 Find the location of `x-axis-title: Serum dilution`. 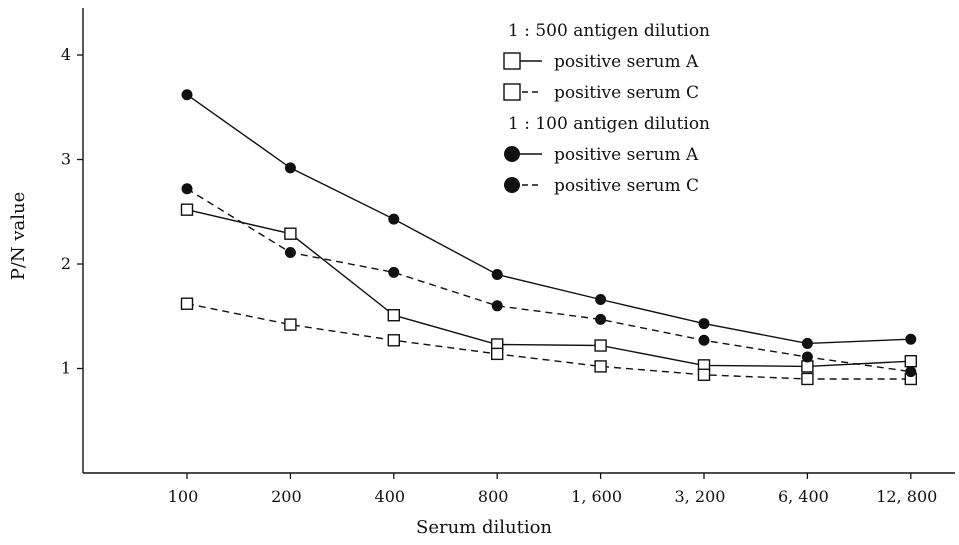

x-axis-title: Serum dilution is located at coordinates (484, 527).